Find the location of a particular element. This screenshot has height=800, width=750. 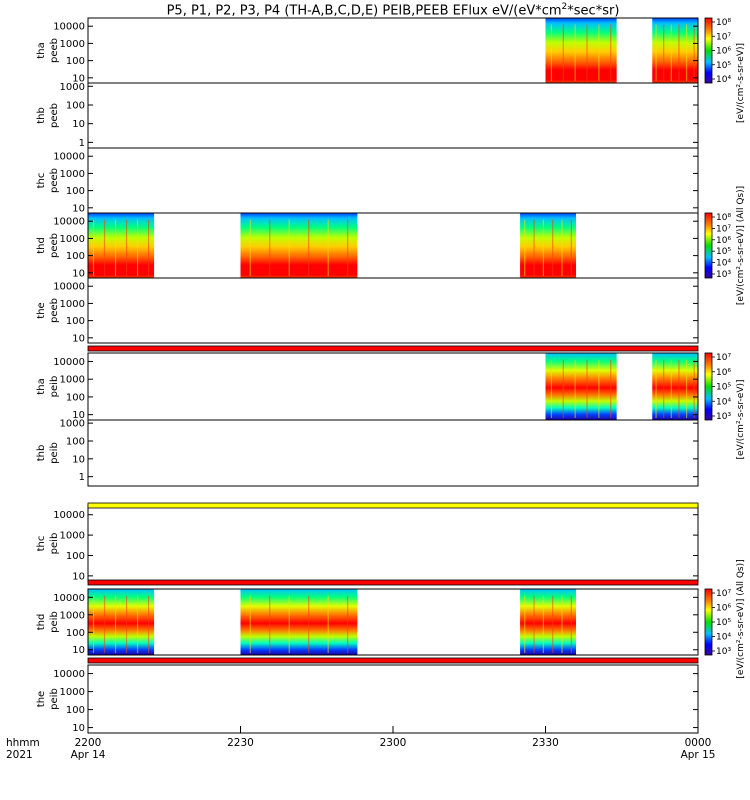

x-tick-label: 2330 is located at coordinates (545, 743).